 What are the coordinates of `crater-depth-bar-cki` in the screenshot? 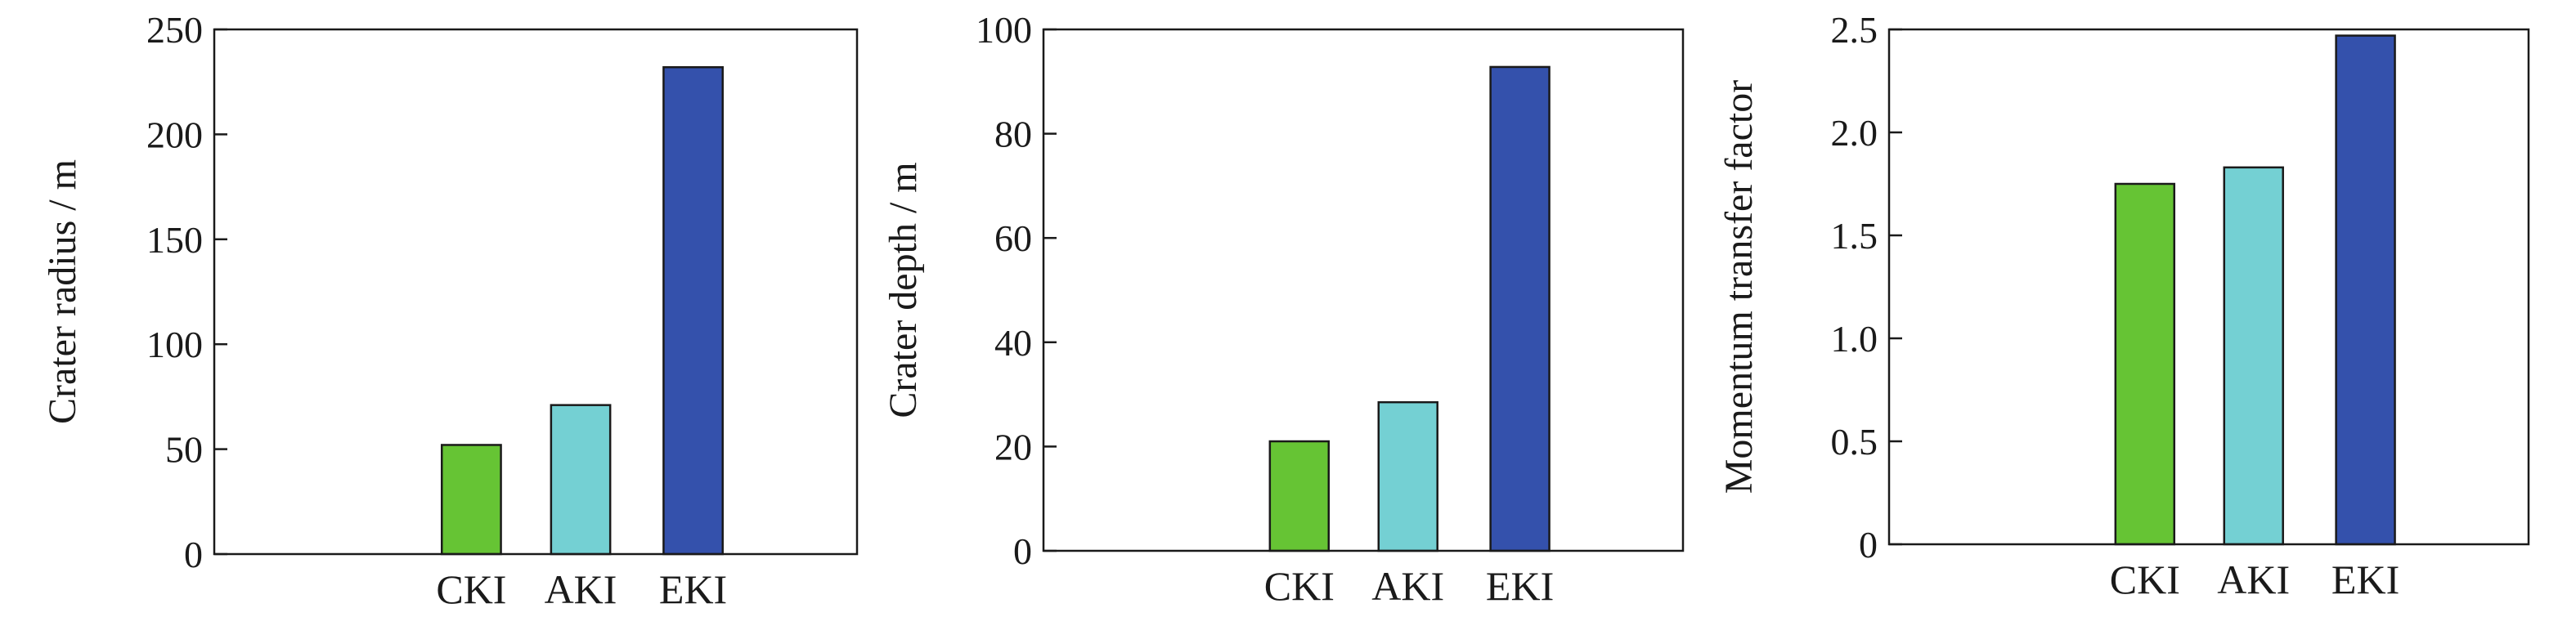 It's located at (1299, 496).